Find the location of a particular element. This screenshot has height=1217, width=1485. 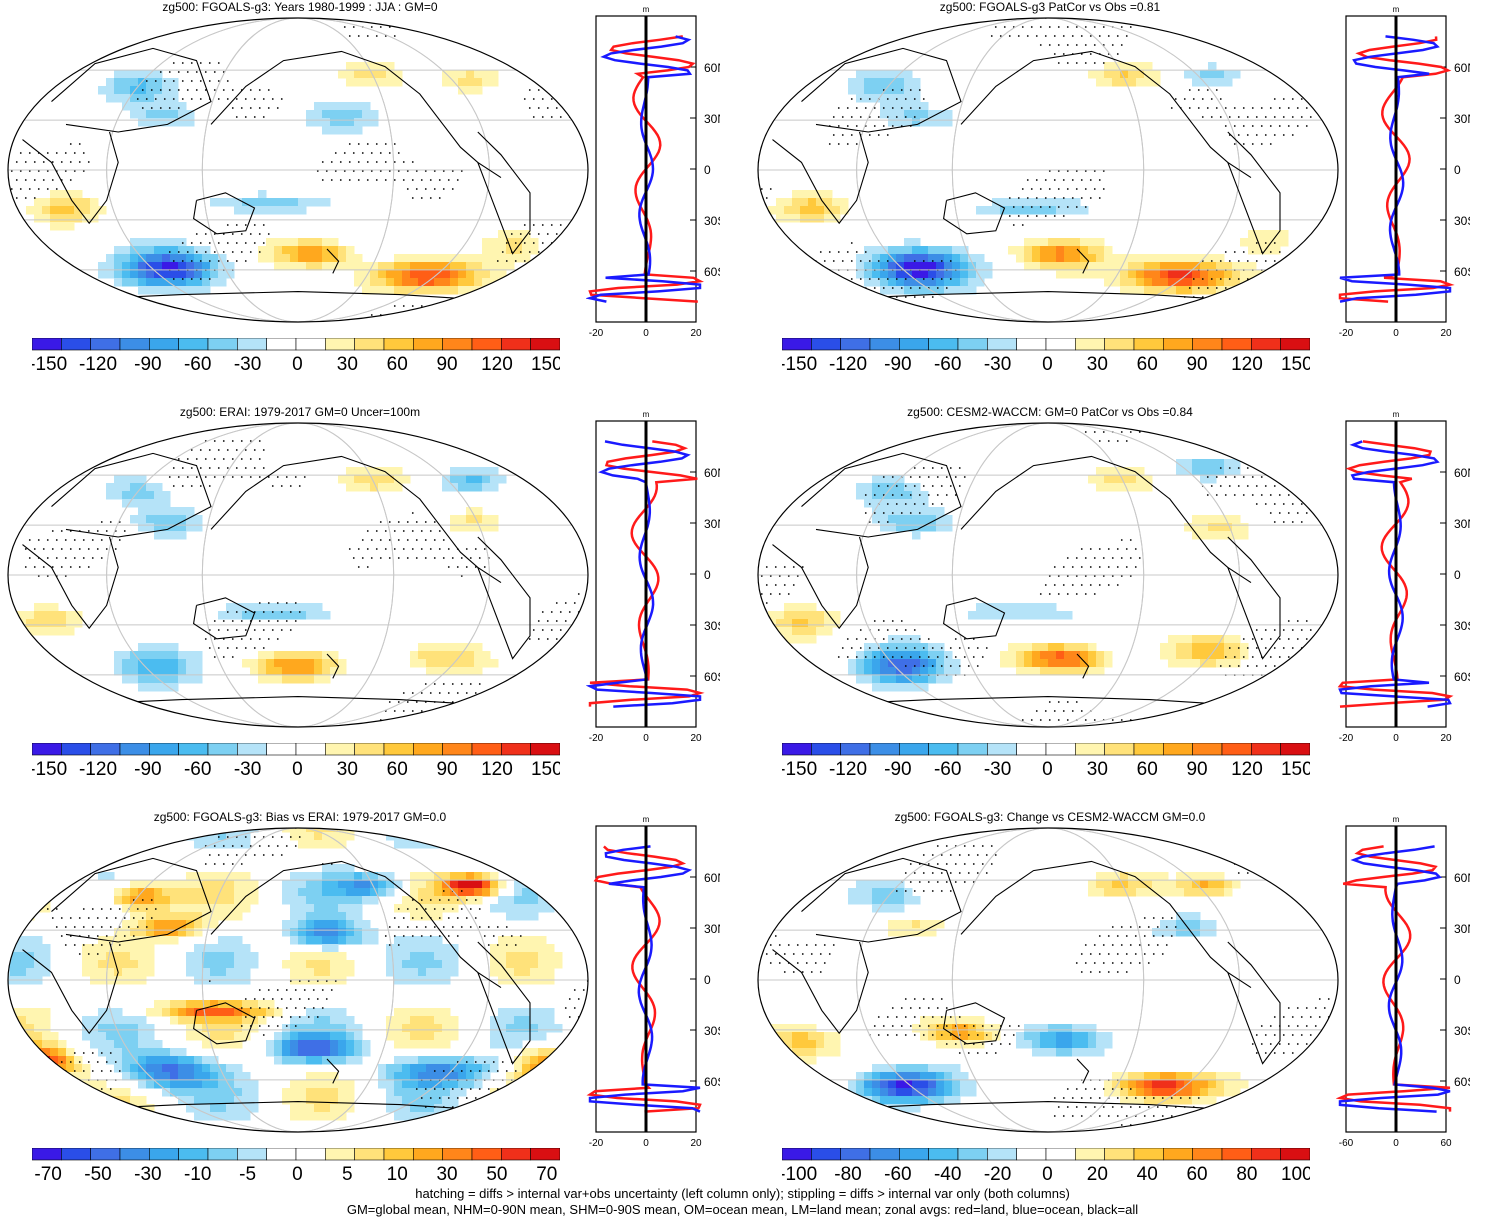

colorbar-label: 60 is located at coordinates (1147, 769).